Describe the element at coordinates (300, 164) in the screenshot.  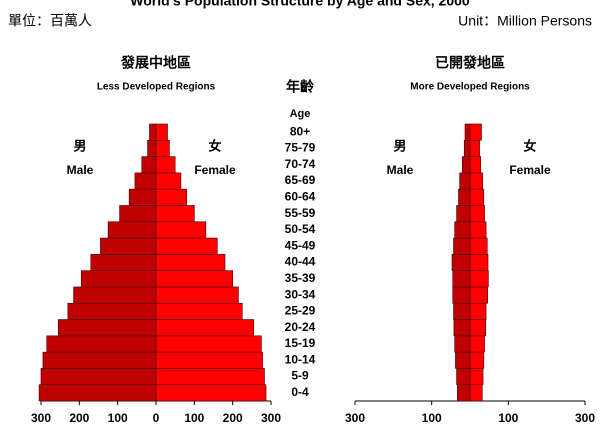
I see `y-tick-label: 70-74` at that location.